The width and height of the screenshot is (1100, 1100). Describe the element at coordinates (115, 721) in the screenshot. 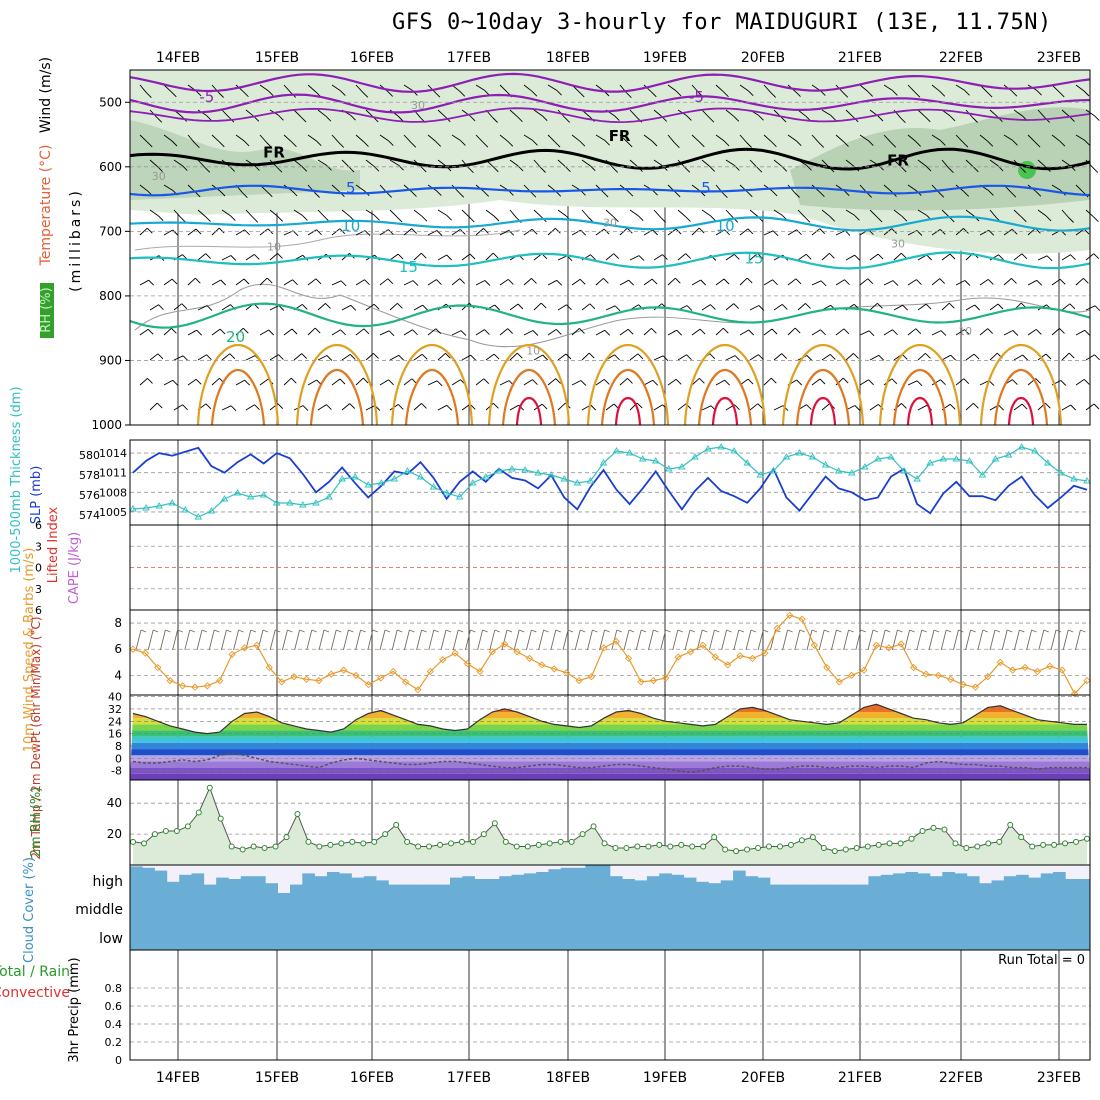

I see `temp-tick-label: 24` at that location.